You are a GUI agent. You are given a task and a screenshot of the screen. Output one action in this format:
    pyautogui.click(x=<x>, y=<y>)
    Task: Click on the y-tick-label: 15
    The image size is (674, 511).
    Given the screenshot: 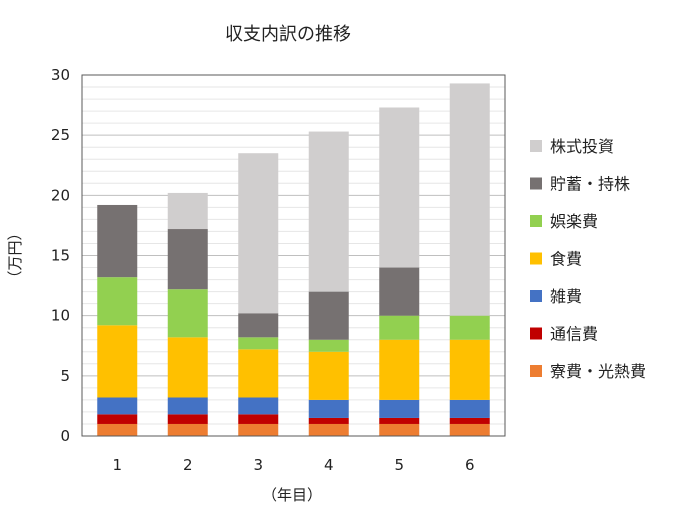 What is the action you would take?
    pyautogui.click(x=60, y=256)
    